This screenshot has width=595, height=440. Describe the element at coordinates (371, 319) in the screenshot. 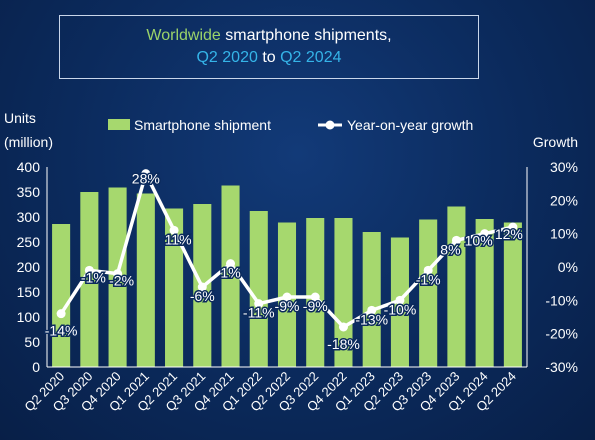

I see `data-label-growth: -13%` at that location.